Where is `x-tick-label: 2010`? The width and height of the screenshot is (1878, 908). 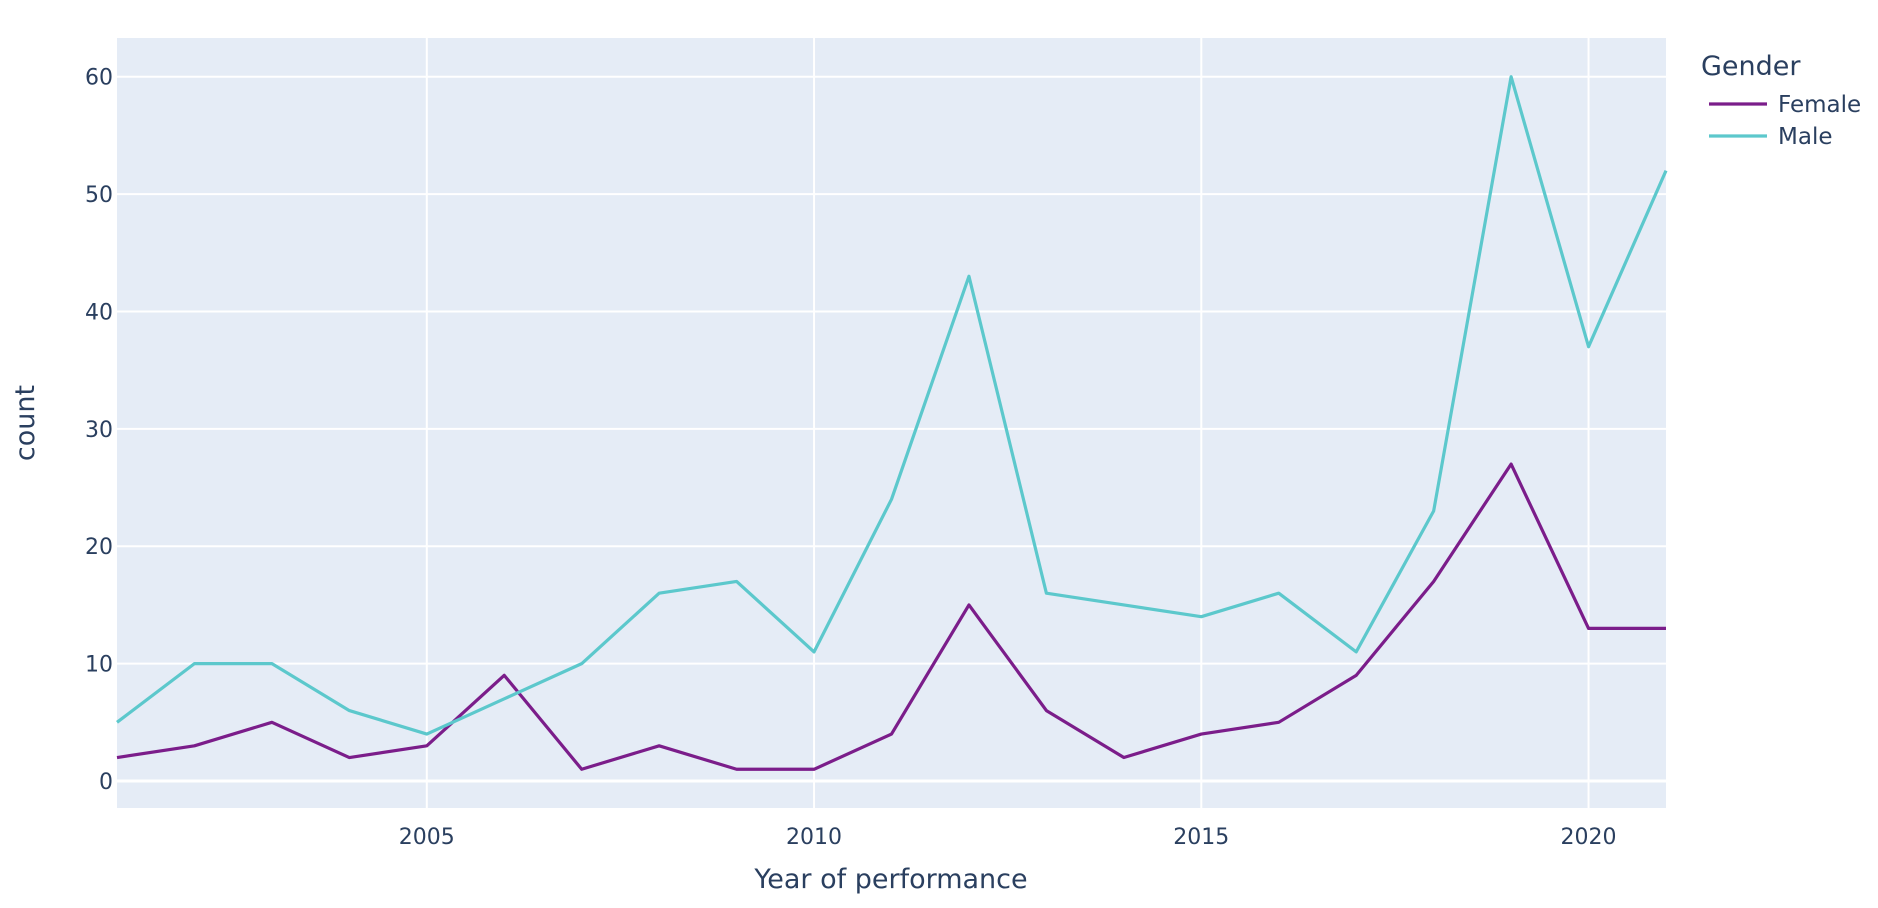 x-tick-label: 2010 is located at coordinates (814, 837).